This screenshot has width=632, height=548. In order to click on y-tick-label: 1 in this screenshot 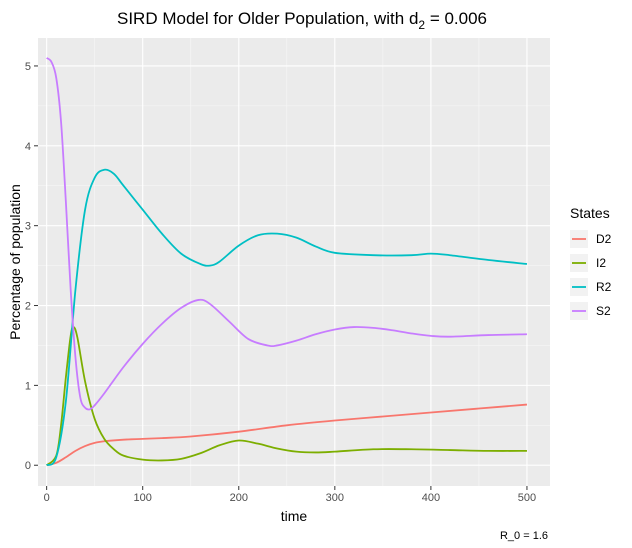, I will do `click(28, 386)`.